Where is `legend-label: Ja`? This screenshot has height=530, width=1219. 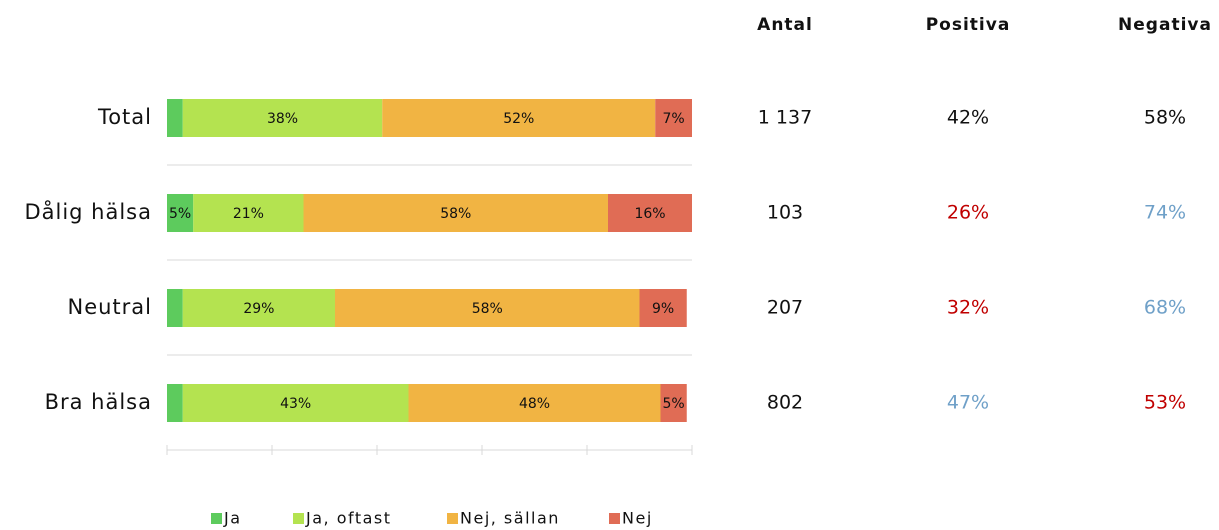 legend-label: Ja is located at coordinates (232, 518).